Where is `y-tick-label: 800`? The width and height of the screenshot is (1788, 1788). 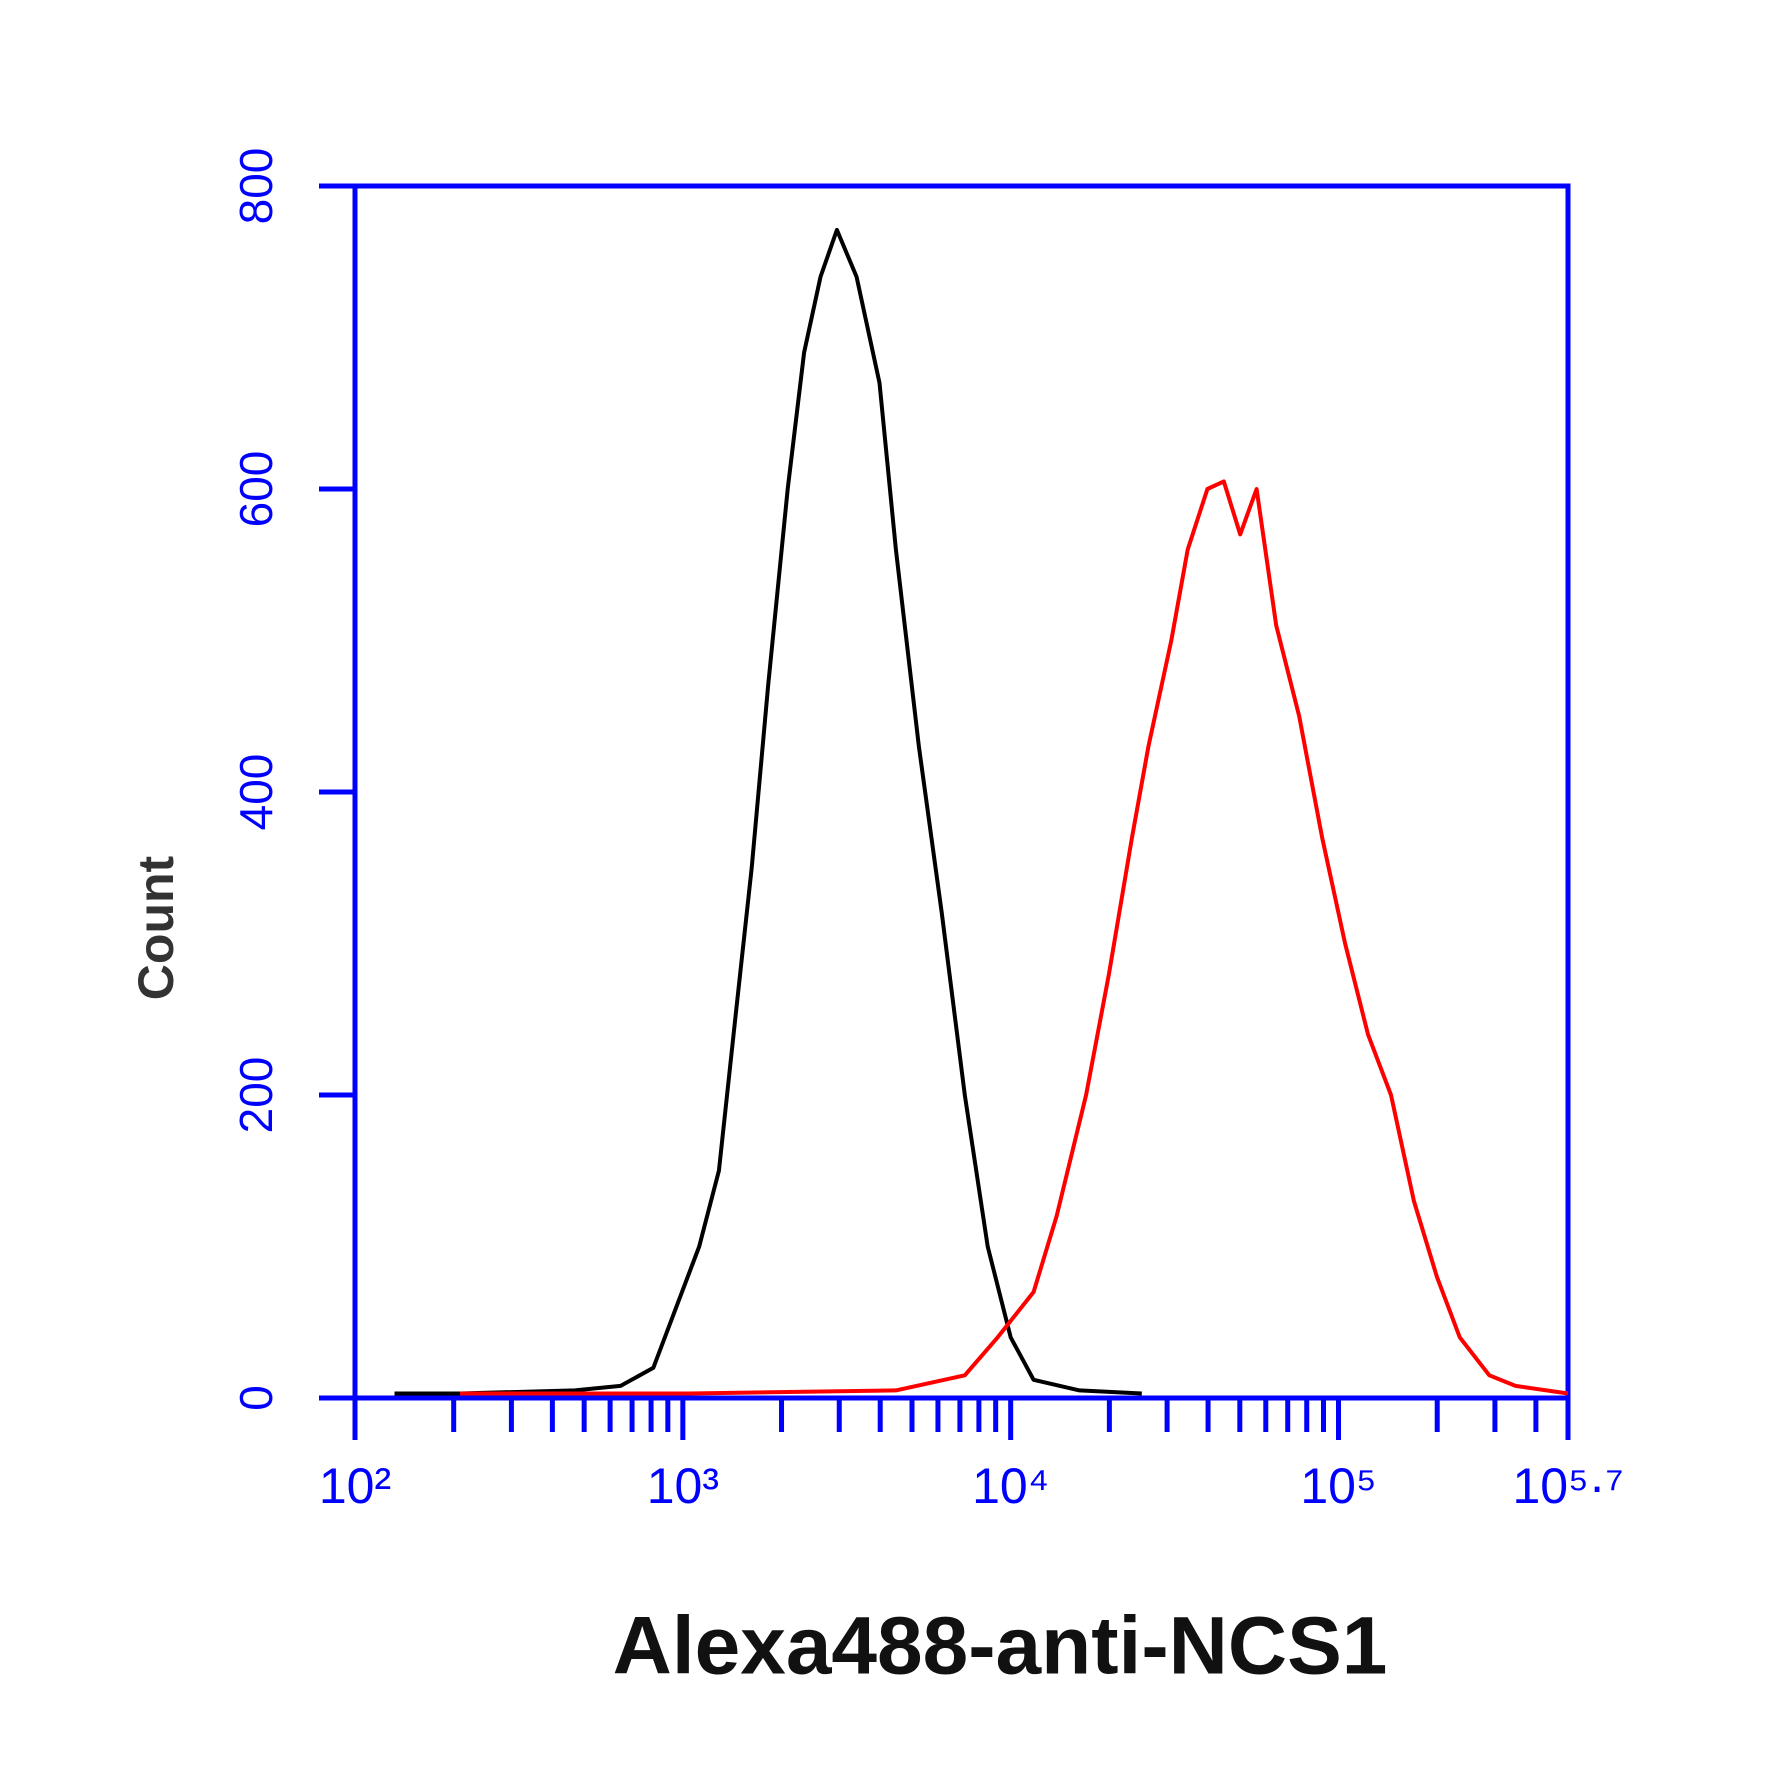 y-tick-label: 800 is located at coordinates (256, 186).